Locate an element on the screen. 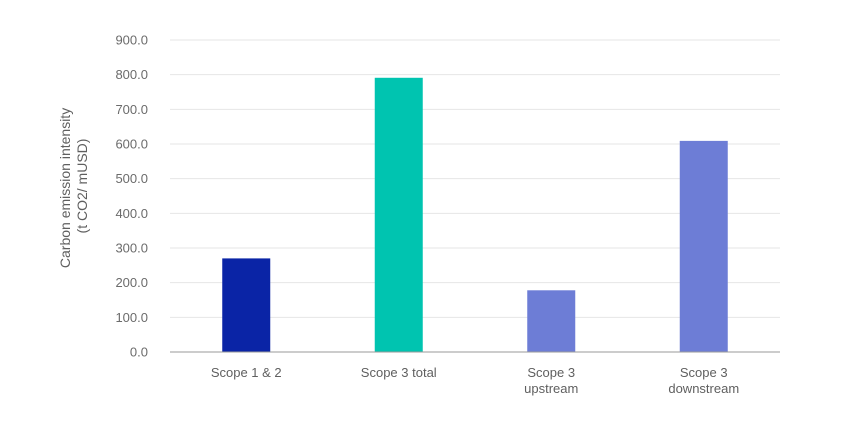 The height and width of the screenshot is (430, 860). x-category-label: Scope 3 upstream is located at coordinates (551, 380).